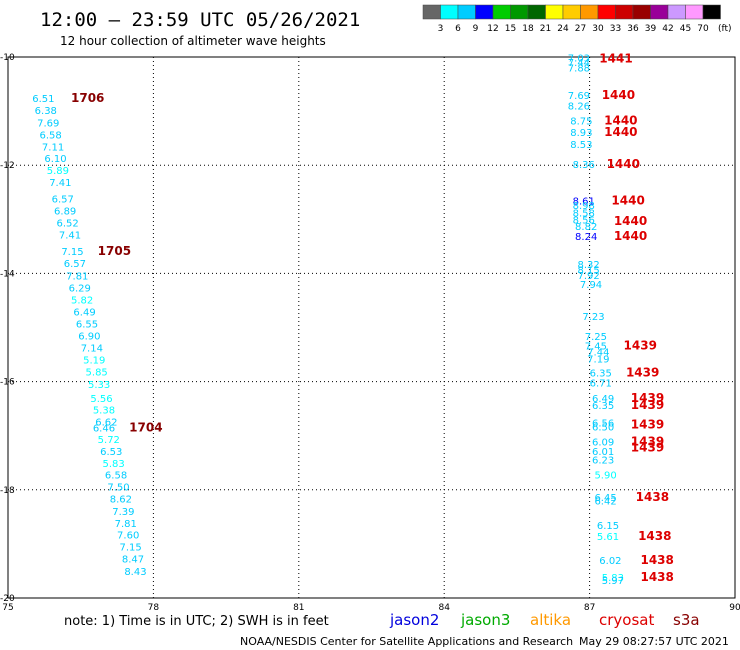 The image size is (740, 650). What do you see at coordinates (603, 443) in the screenshot?
I see `swh-value: 6.09` at bounding box center [603, 443].